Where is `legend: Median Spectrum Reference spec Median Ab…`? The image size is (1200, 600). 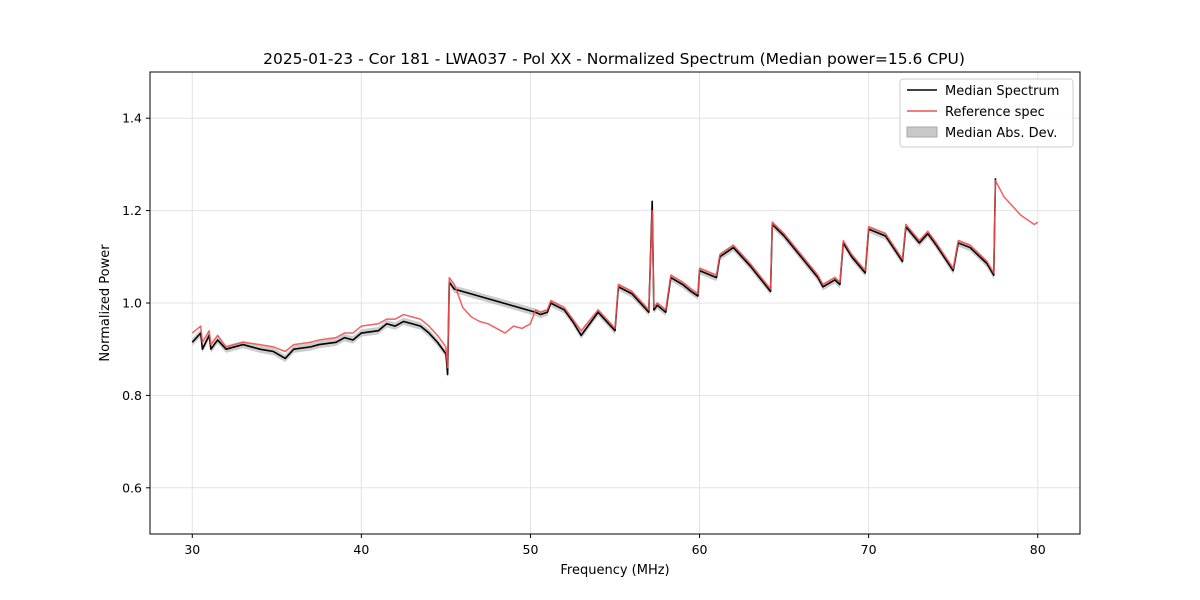
legend: Median Spectrum Reference spec Median Ab… is located at coordinates (986, 113).